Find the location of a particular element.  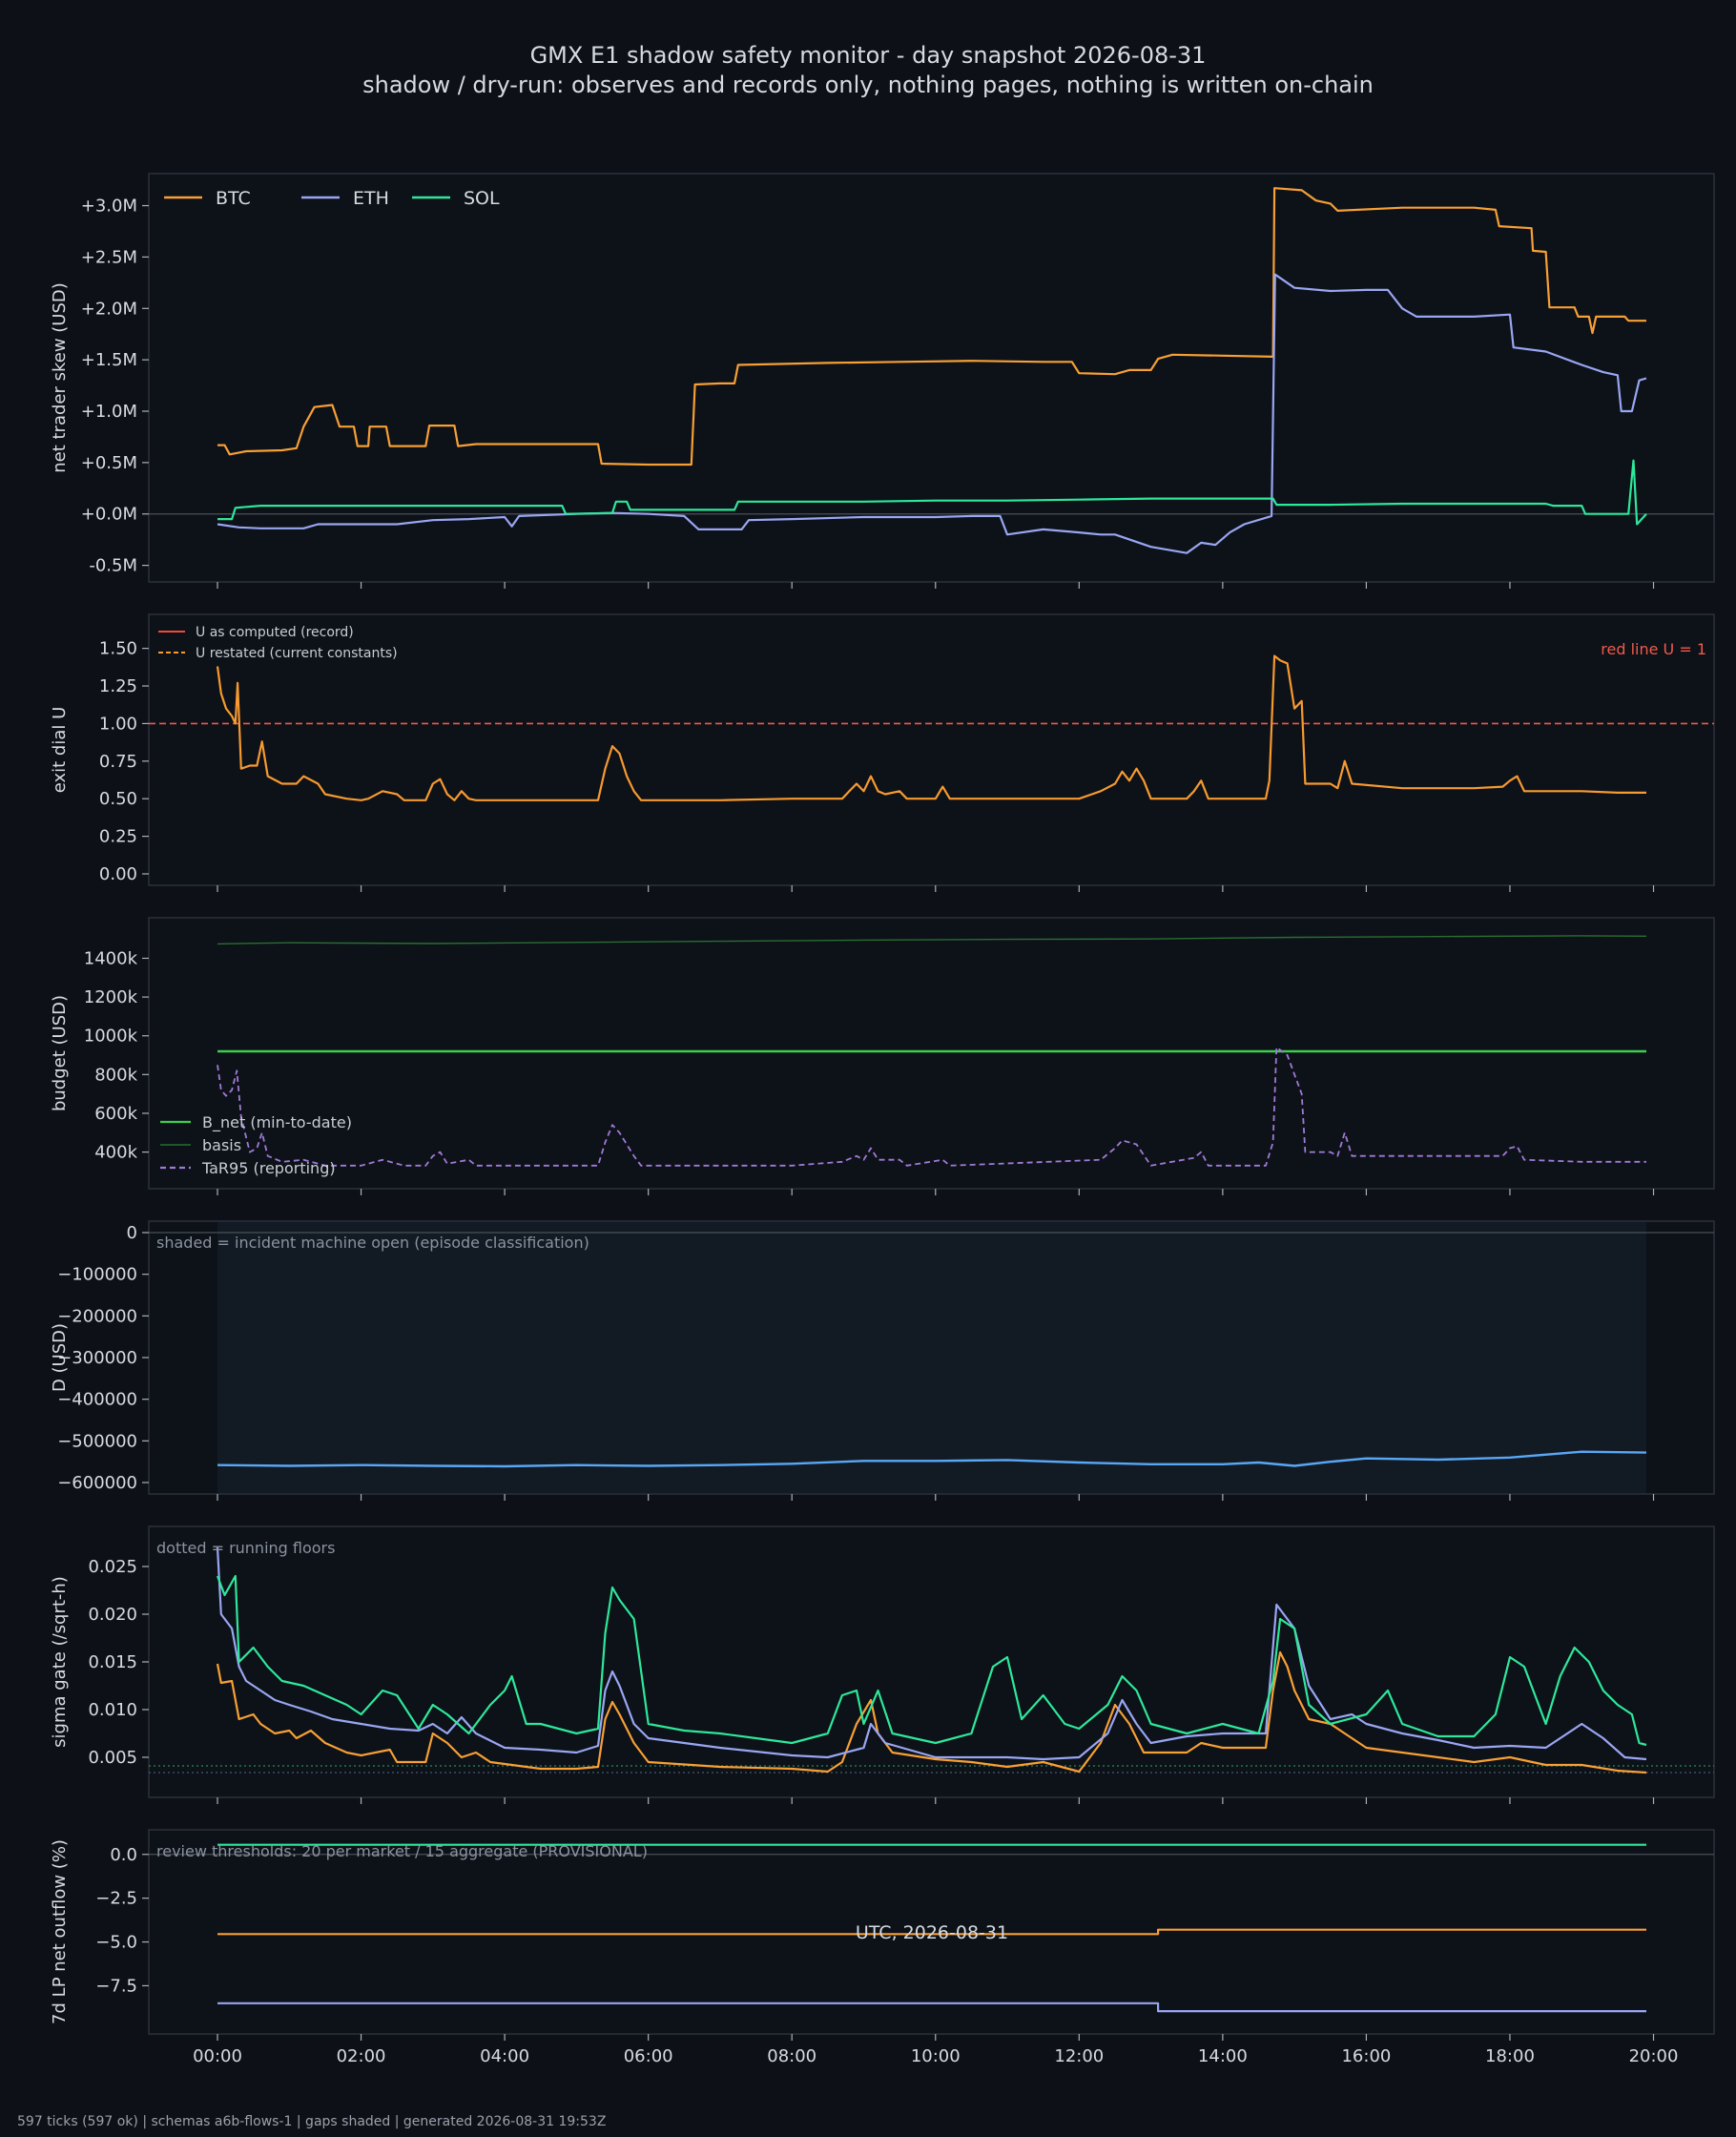

series-d is located at coordinates (932, 1459).